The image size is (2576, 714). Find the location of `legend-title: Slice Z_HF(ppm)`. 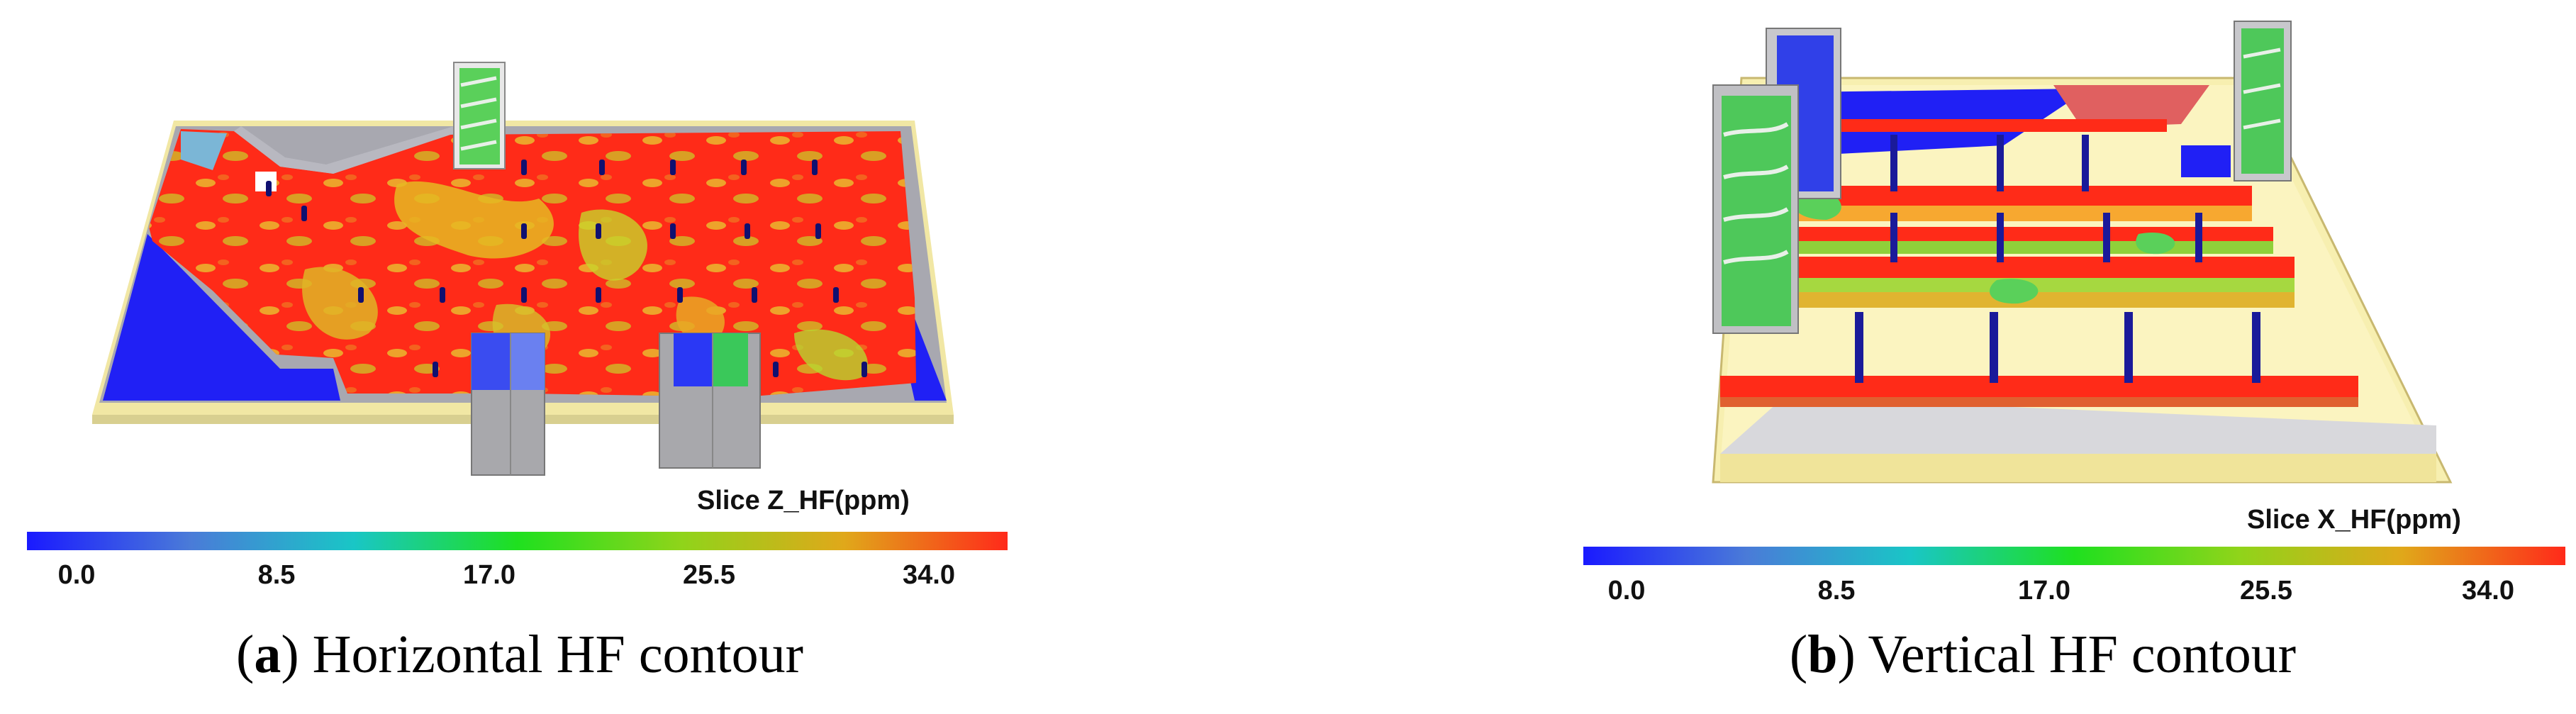

legend-title: Slice Z_HF(ppm) is located at coordinates (803, 501).